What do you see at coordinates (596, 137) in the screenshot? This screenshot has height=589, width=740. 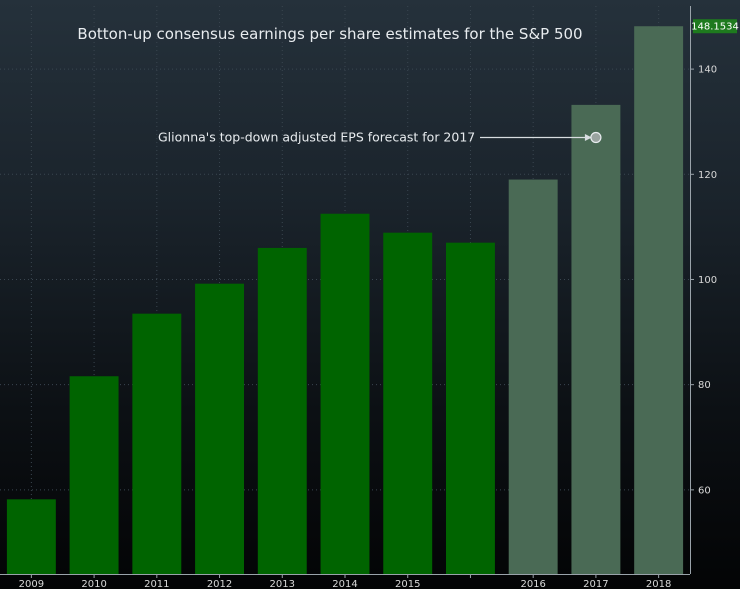 I see `annotation-marker` at bounding box center [596, 137].